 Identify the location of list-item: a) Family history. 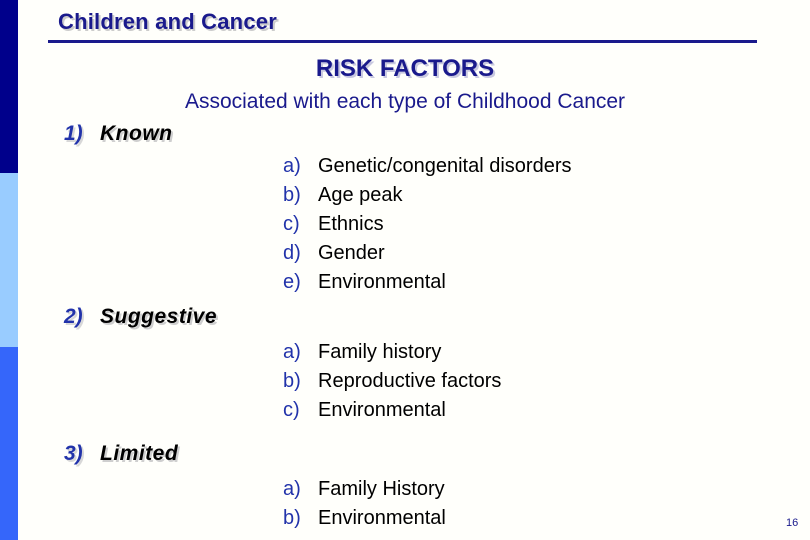
(405, 352).